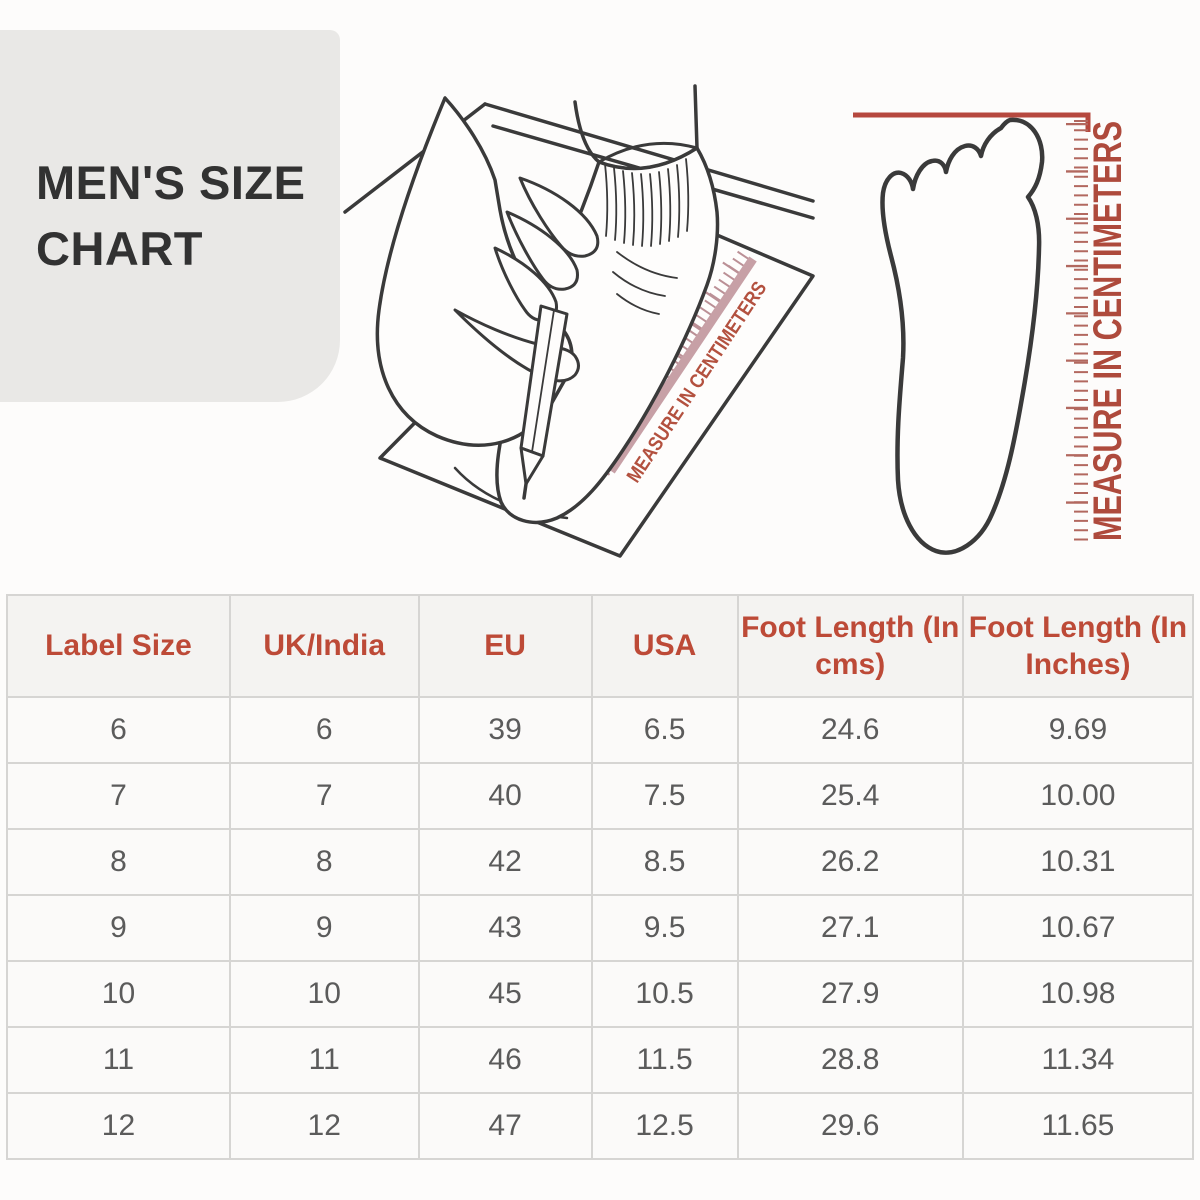 Image resolution: width=1200 pixels, height=1200 pixels. What do you see at coordinates (505, 796) in the screenshot?
I see `size-cell: 40` at bounding box center [505, 796].